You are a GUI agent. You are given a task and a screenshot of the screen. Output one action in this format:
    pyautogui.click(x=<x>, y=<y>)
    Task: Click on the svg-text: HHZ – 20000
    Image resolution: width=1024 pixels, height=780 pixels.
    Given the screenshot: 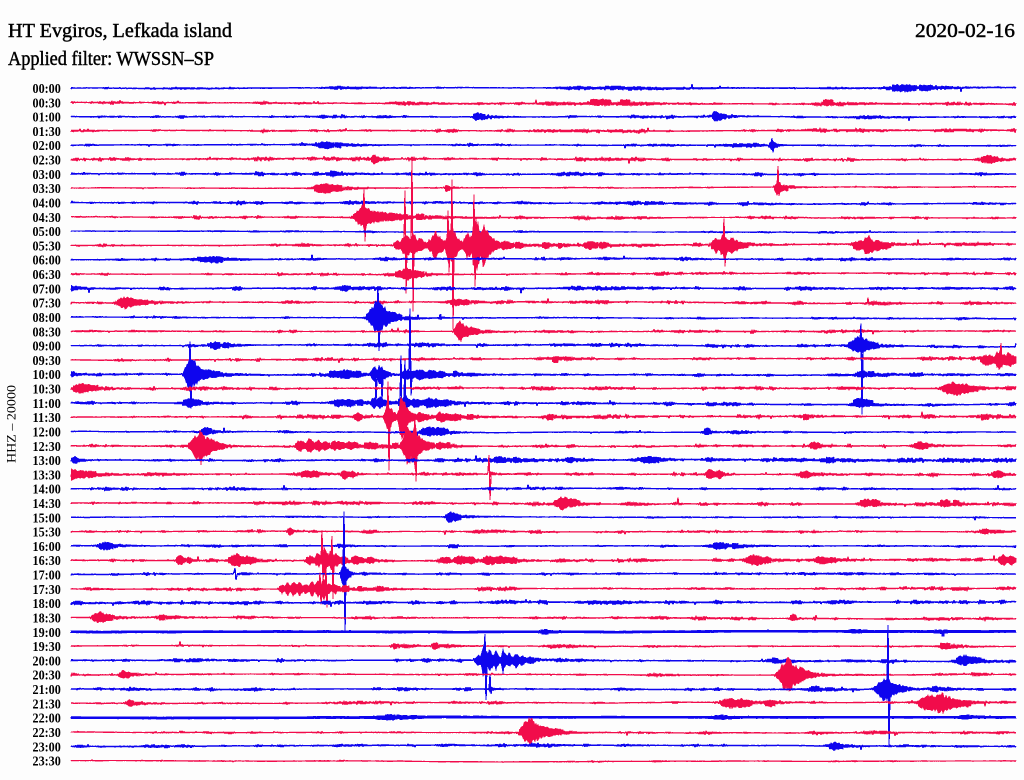 What is the action you would take?
    pyautogui.click(x=11, y=424)
    